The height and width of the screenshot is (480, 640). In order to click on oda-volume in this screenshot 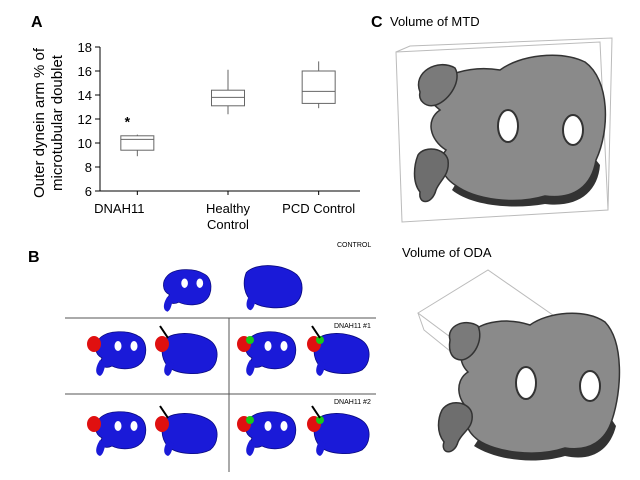, I will do `click(529, 386)`.